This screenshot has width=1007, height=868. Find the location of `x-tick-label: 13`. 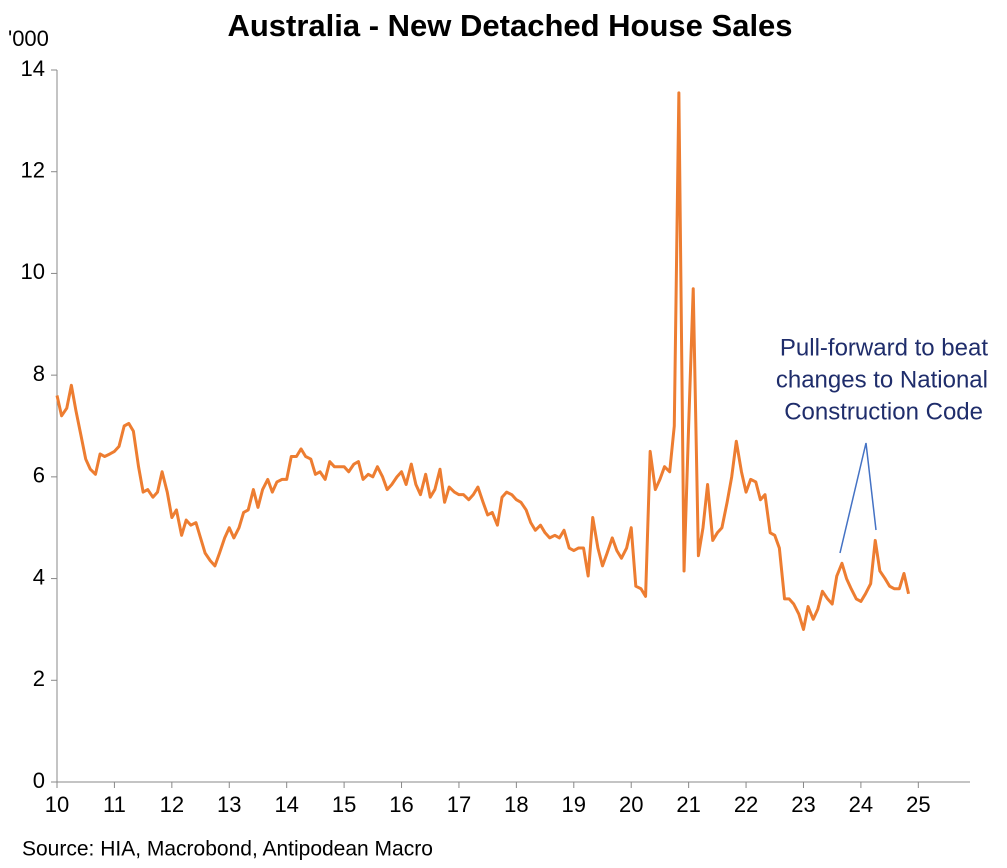

x-tick-label: 13 is located at coordinates (229, 804).